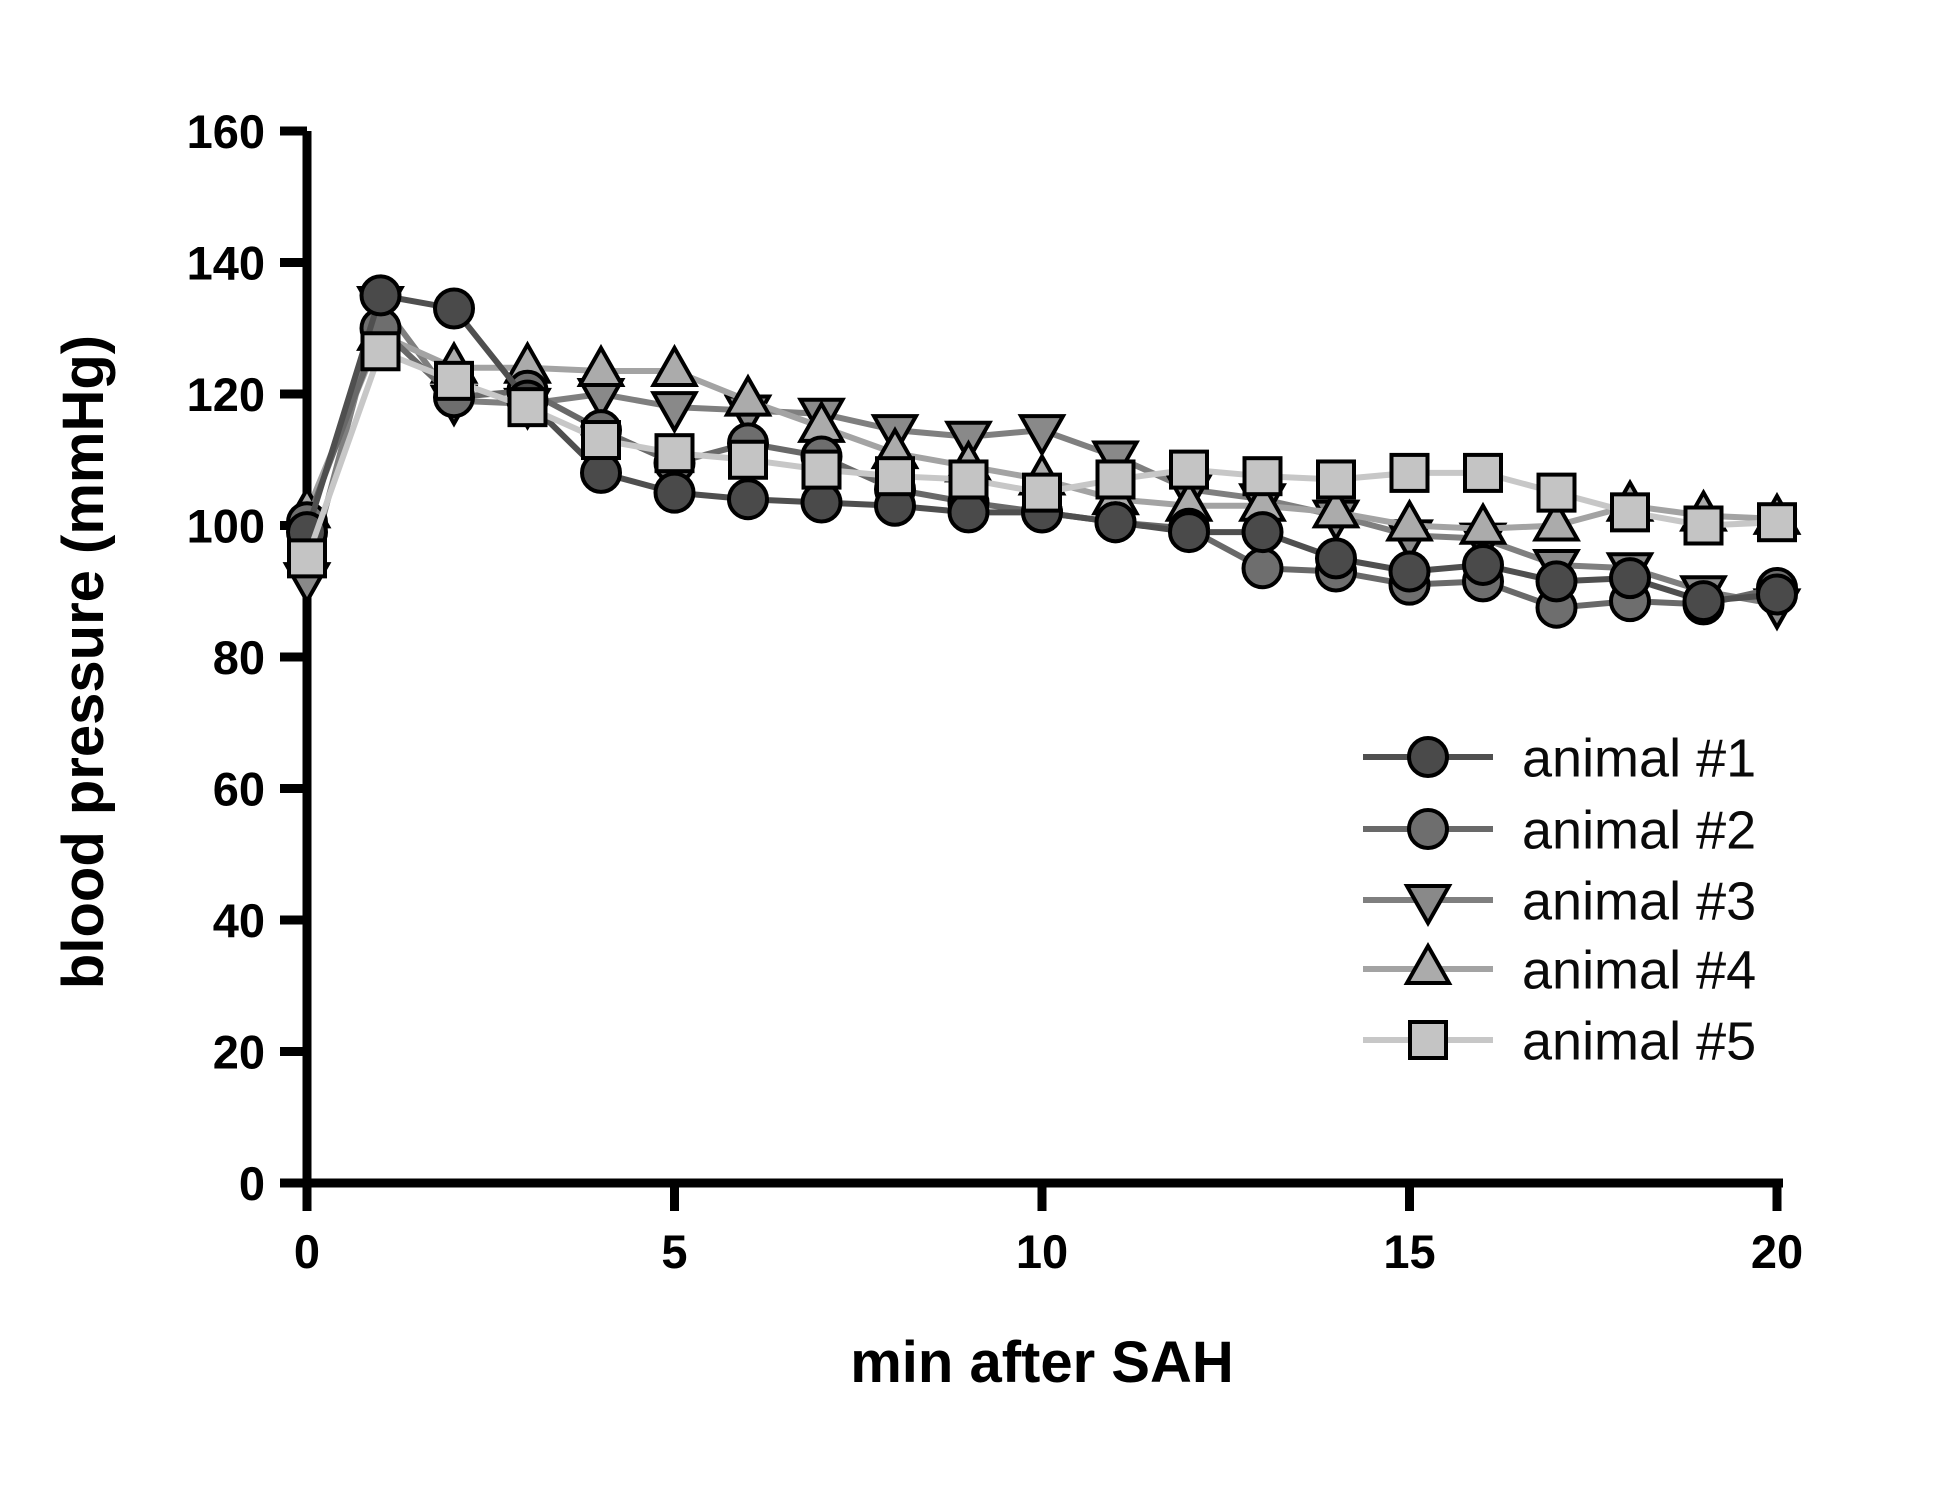 The width and height of the screenshot is (1949, 1512). What do you see at coordinates (239, 657) in the screenshot?
I see `y-tick-label: 80` at bounding box center [239, 657].